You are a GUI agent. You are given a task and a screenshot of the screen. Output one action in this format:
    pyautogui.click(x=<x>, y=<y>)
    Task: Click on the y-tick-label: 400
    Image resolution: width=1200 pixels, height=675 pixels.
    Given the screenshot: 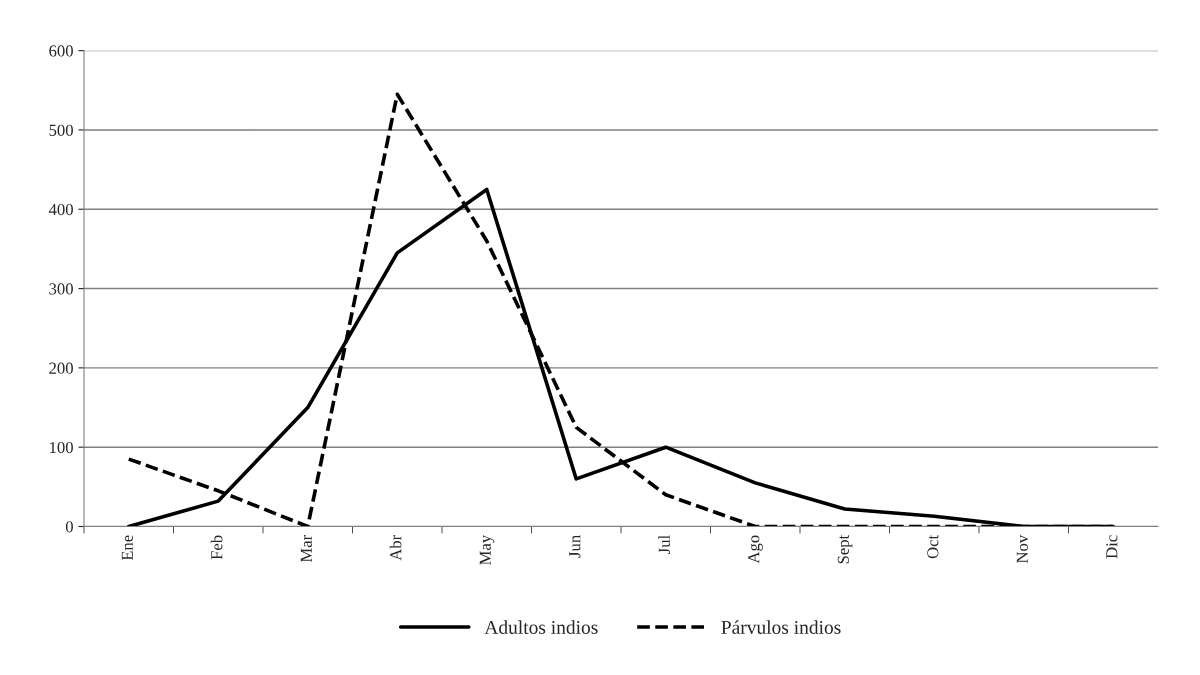 What is the action you would take?
    pyautogui.click(x=60, y=209)
    